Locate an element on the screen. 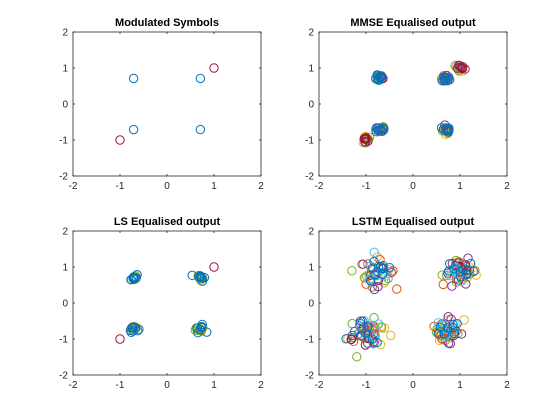  chart-title: Modulated Symbols is located at coordinates (167, 23).